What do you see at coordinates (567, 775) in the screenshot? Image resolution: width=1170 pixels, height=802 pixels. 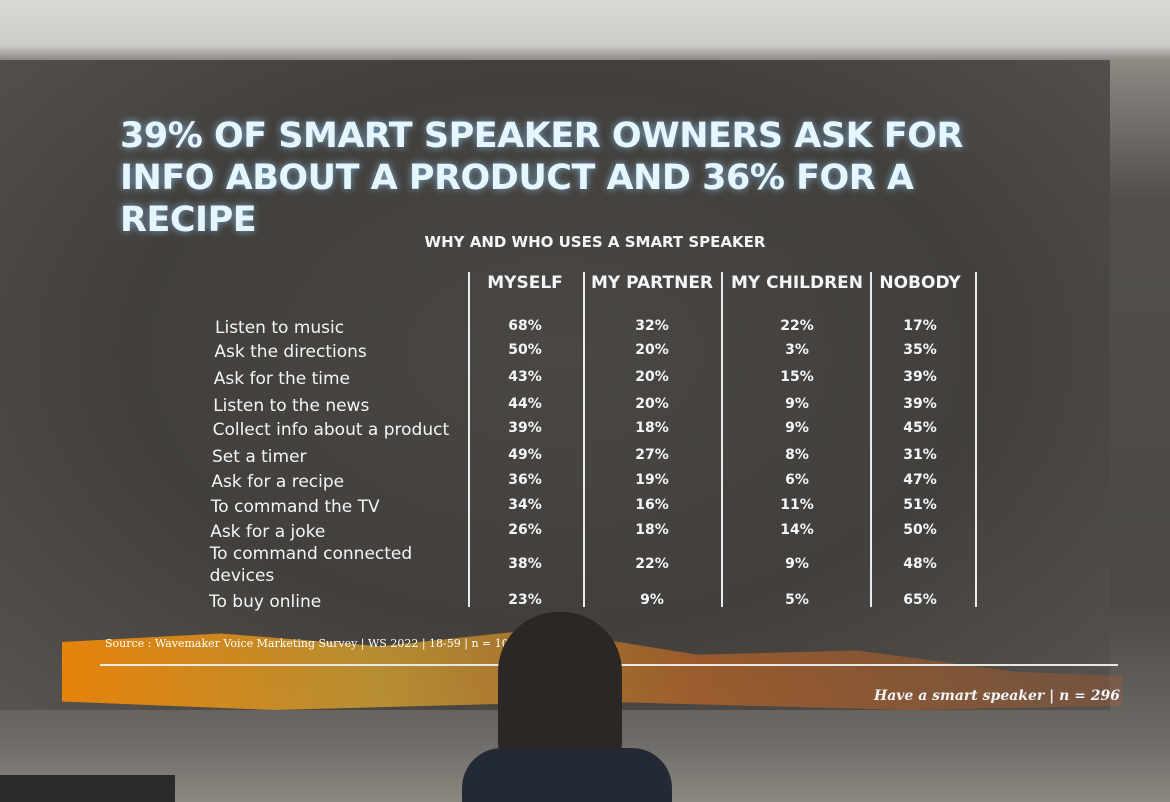 I see `person-shoulders` at bounding box center [567, 775].